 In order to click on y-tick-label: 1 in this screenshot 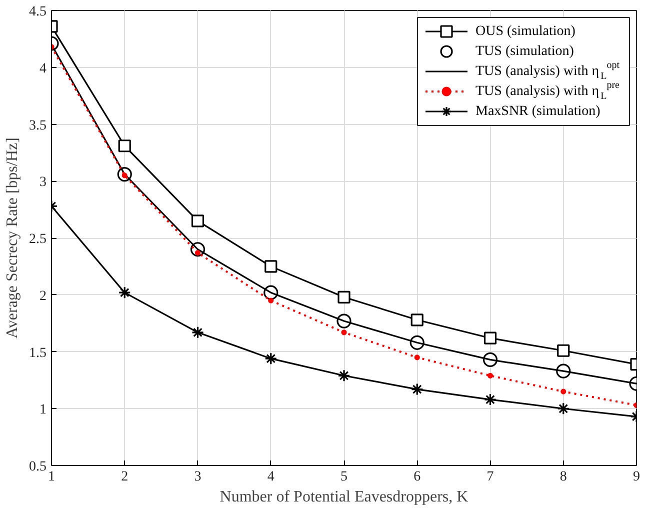, I will do `click(43, 410)`.